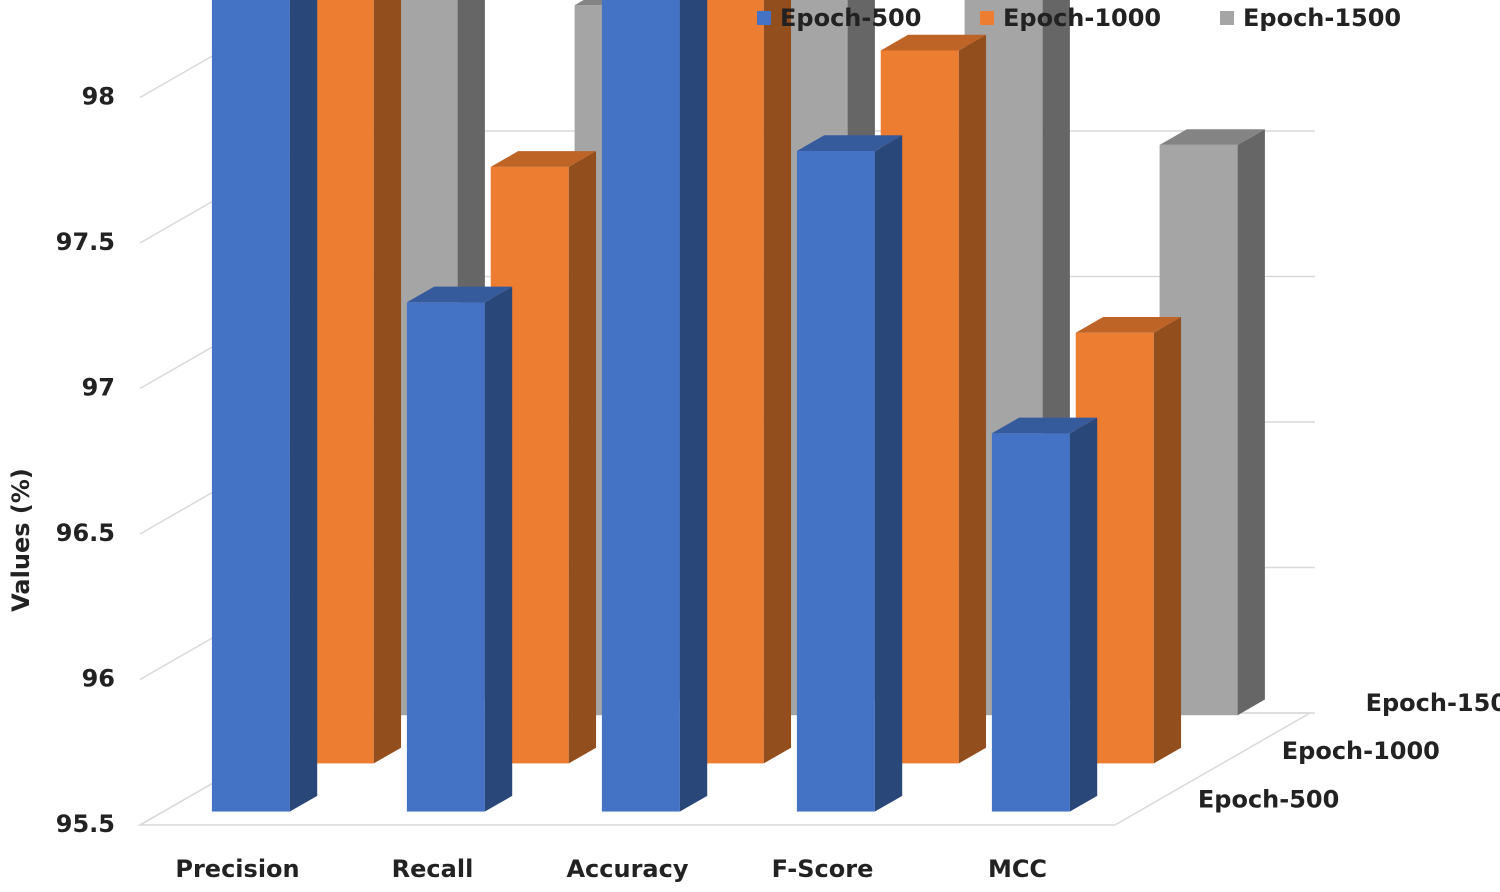  I want to click on x-tick-label: F-Score, so click(823, 869).